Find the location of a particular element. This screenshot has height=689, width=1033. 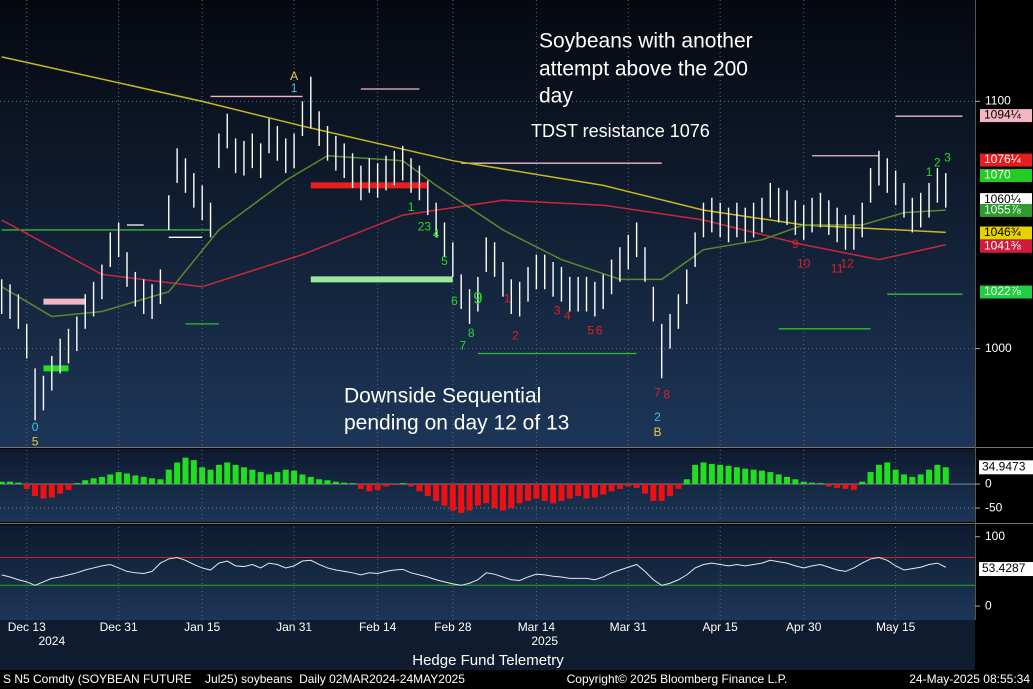

last-value-box is located at coordinates (1006, 467).